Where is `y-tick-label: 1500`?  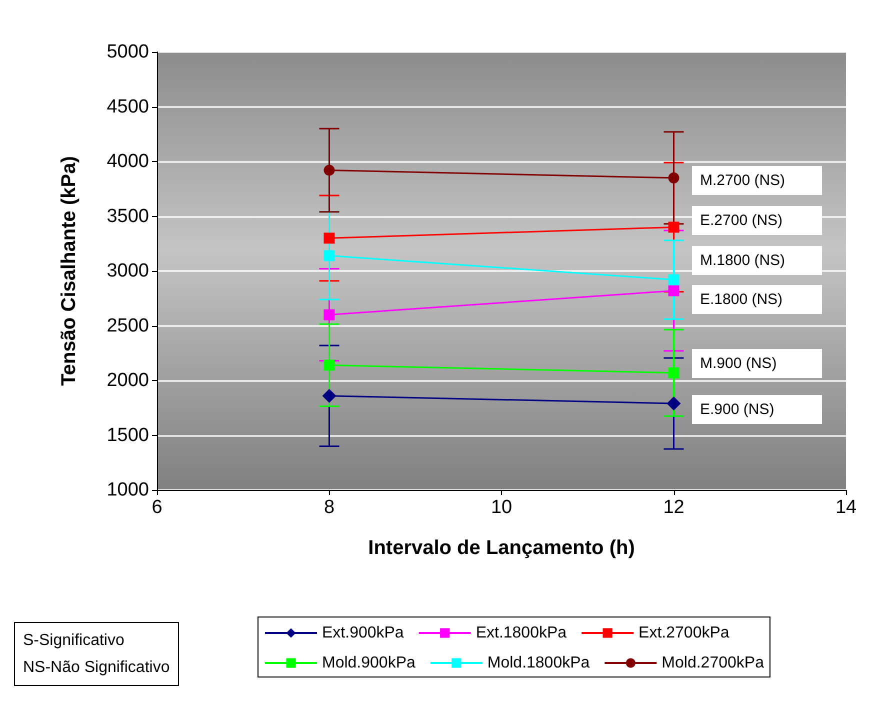 y-tick-label: 1500 is located at coordinates (127, 435).